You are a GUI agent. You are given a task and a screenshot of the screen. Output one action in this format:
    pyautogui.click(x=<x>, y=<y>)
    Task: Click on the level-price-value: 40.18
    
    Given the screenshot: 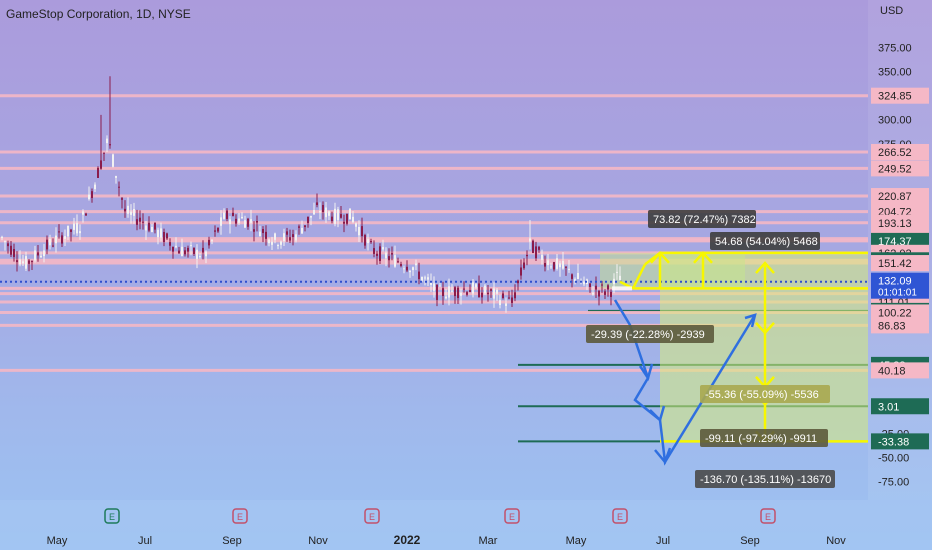 What is the action you would take?
    pyautogui.click(x=892, y=371)
    